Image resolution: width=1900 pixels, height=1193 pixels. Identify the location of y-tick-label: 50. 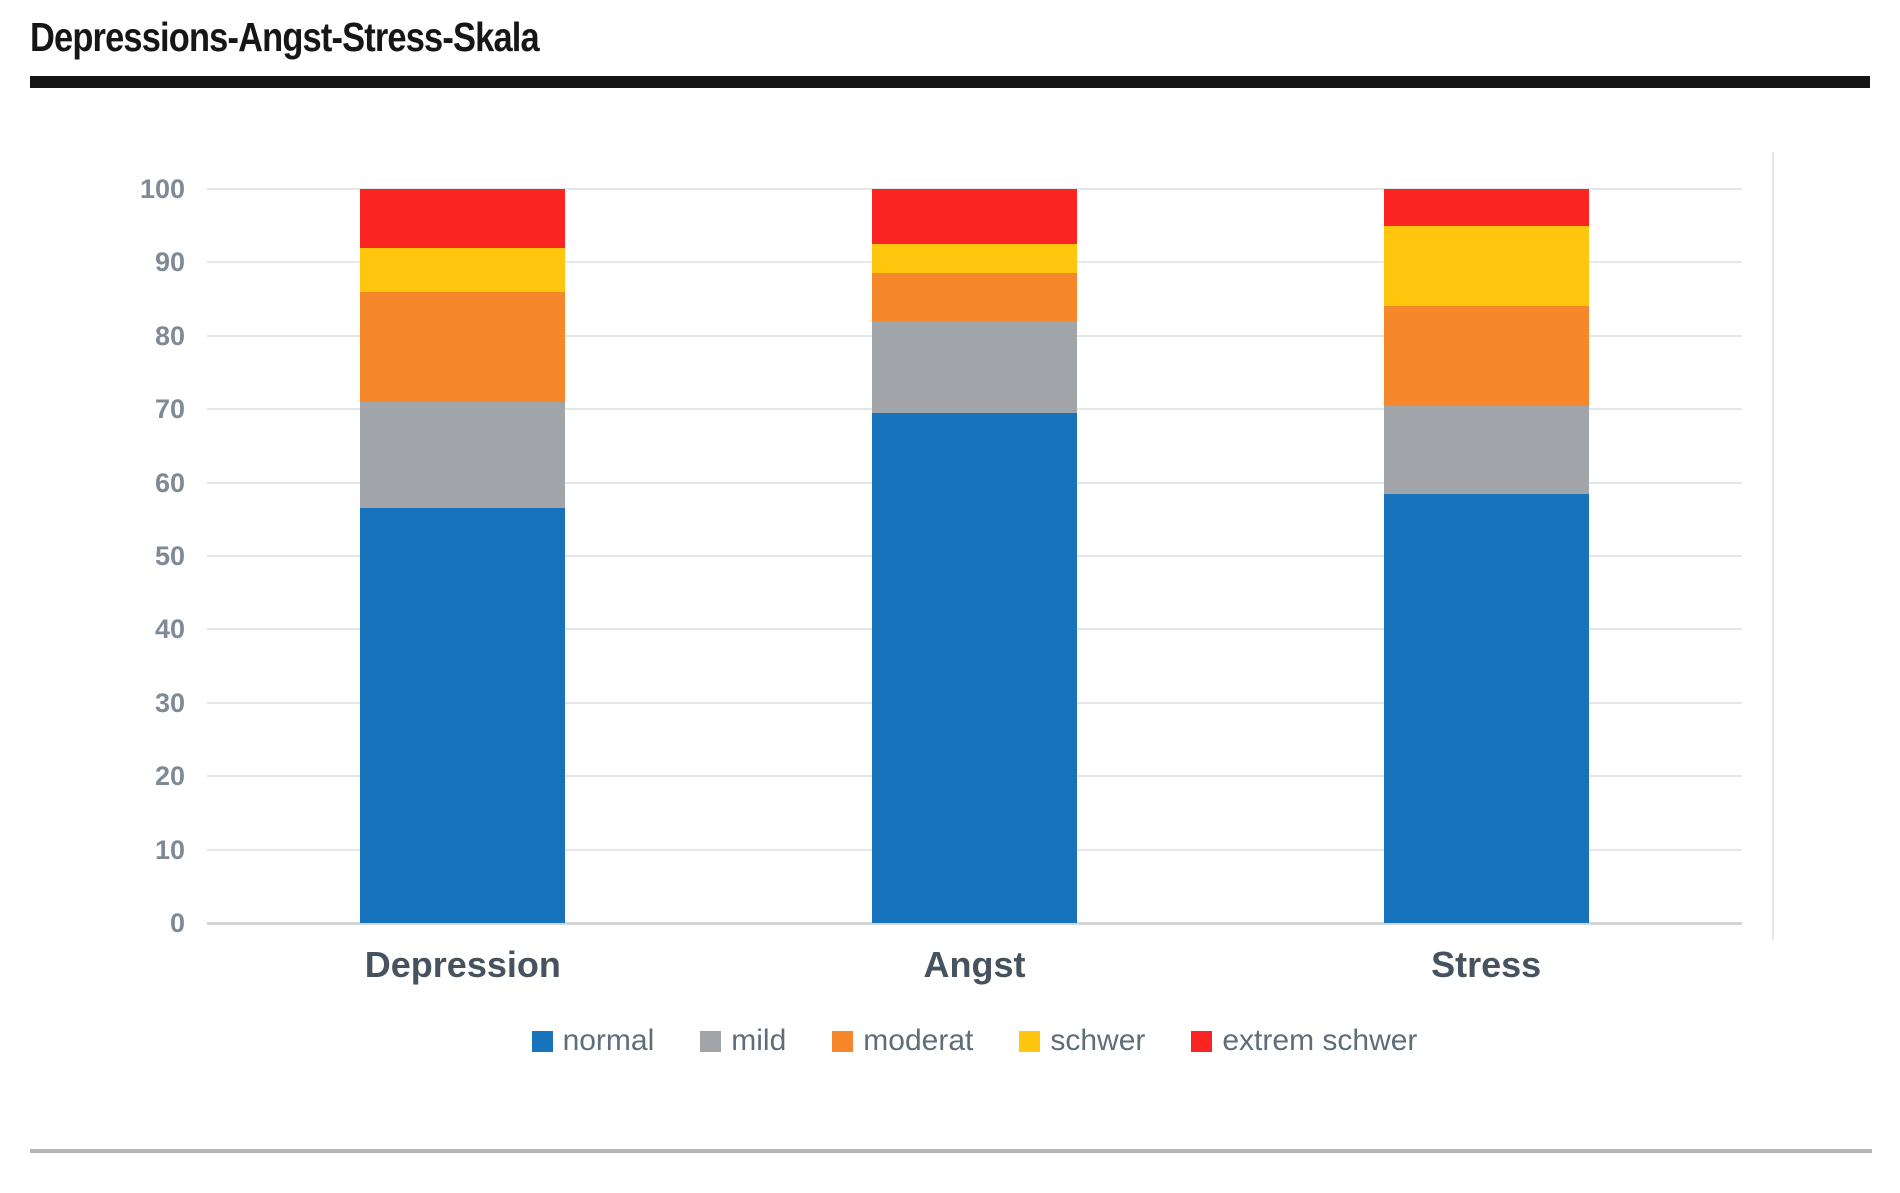
(169, 556).